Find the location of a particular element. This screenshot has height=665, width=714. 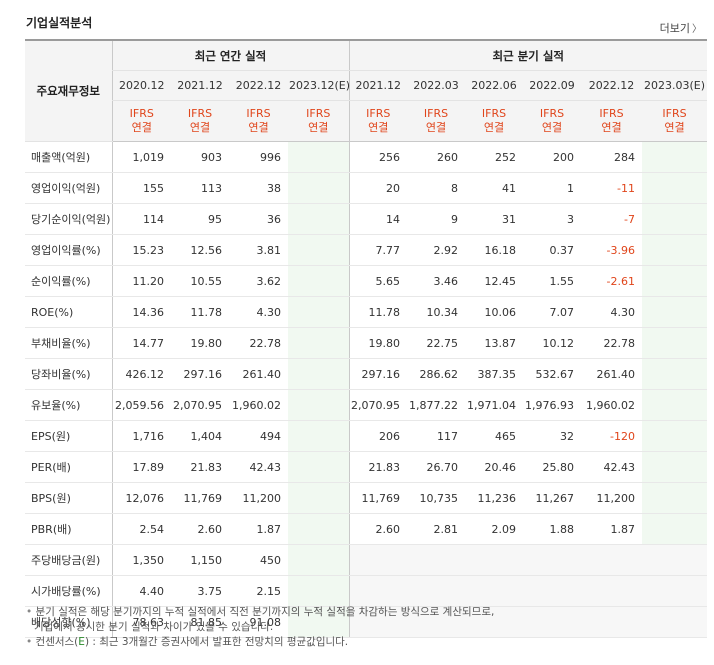

row-label: 유보율(%) is located at coordinates (68, 405).